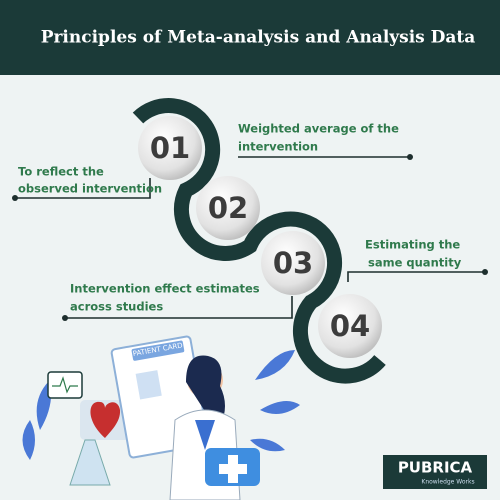 The width and height of the screenshot is (500, 500). Describe the element at coordinates (90, 462) in the screenshot. I see `flask` at that location.